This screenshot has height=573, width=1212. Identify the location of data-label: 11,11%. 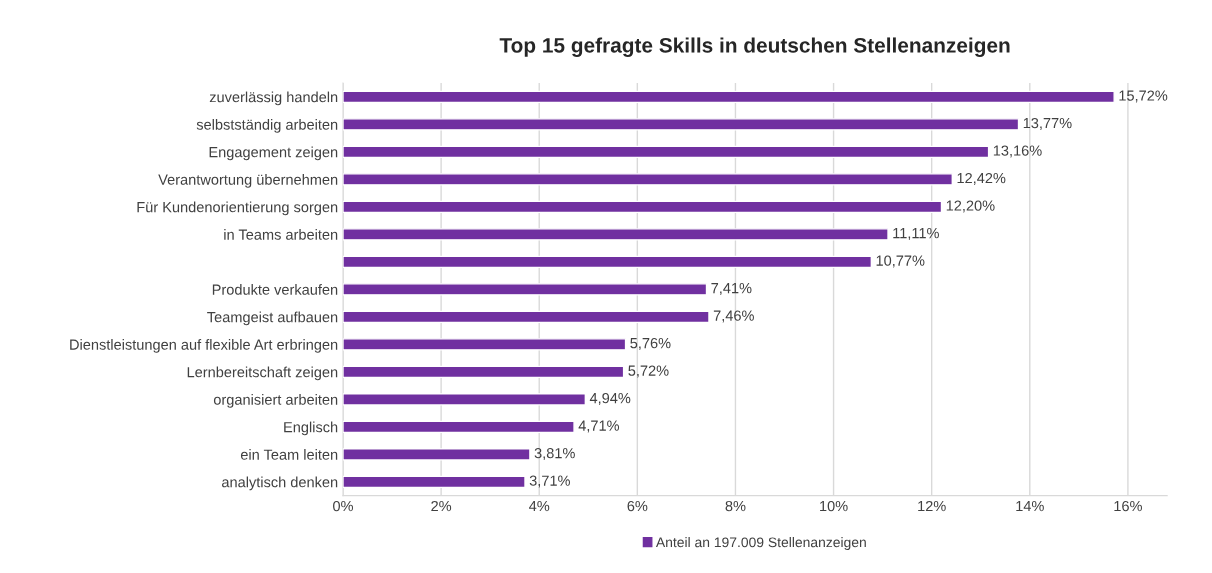
(916, 234).